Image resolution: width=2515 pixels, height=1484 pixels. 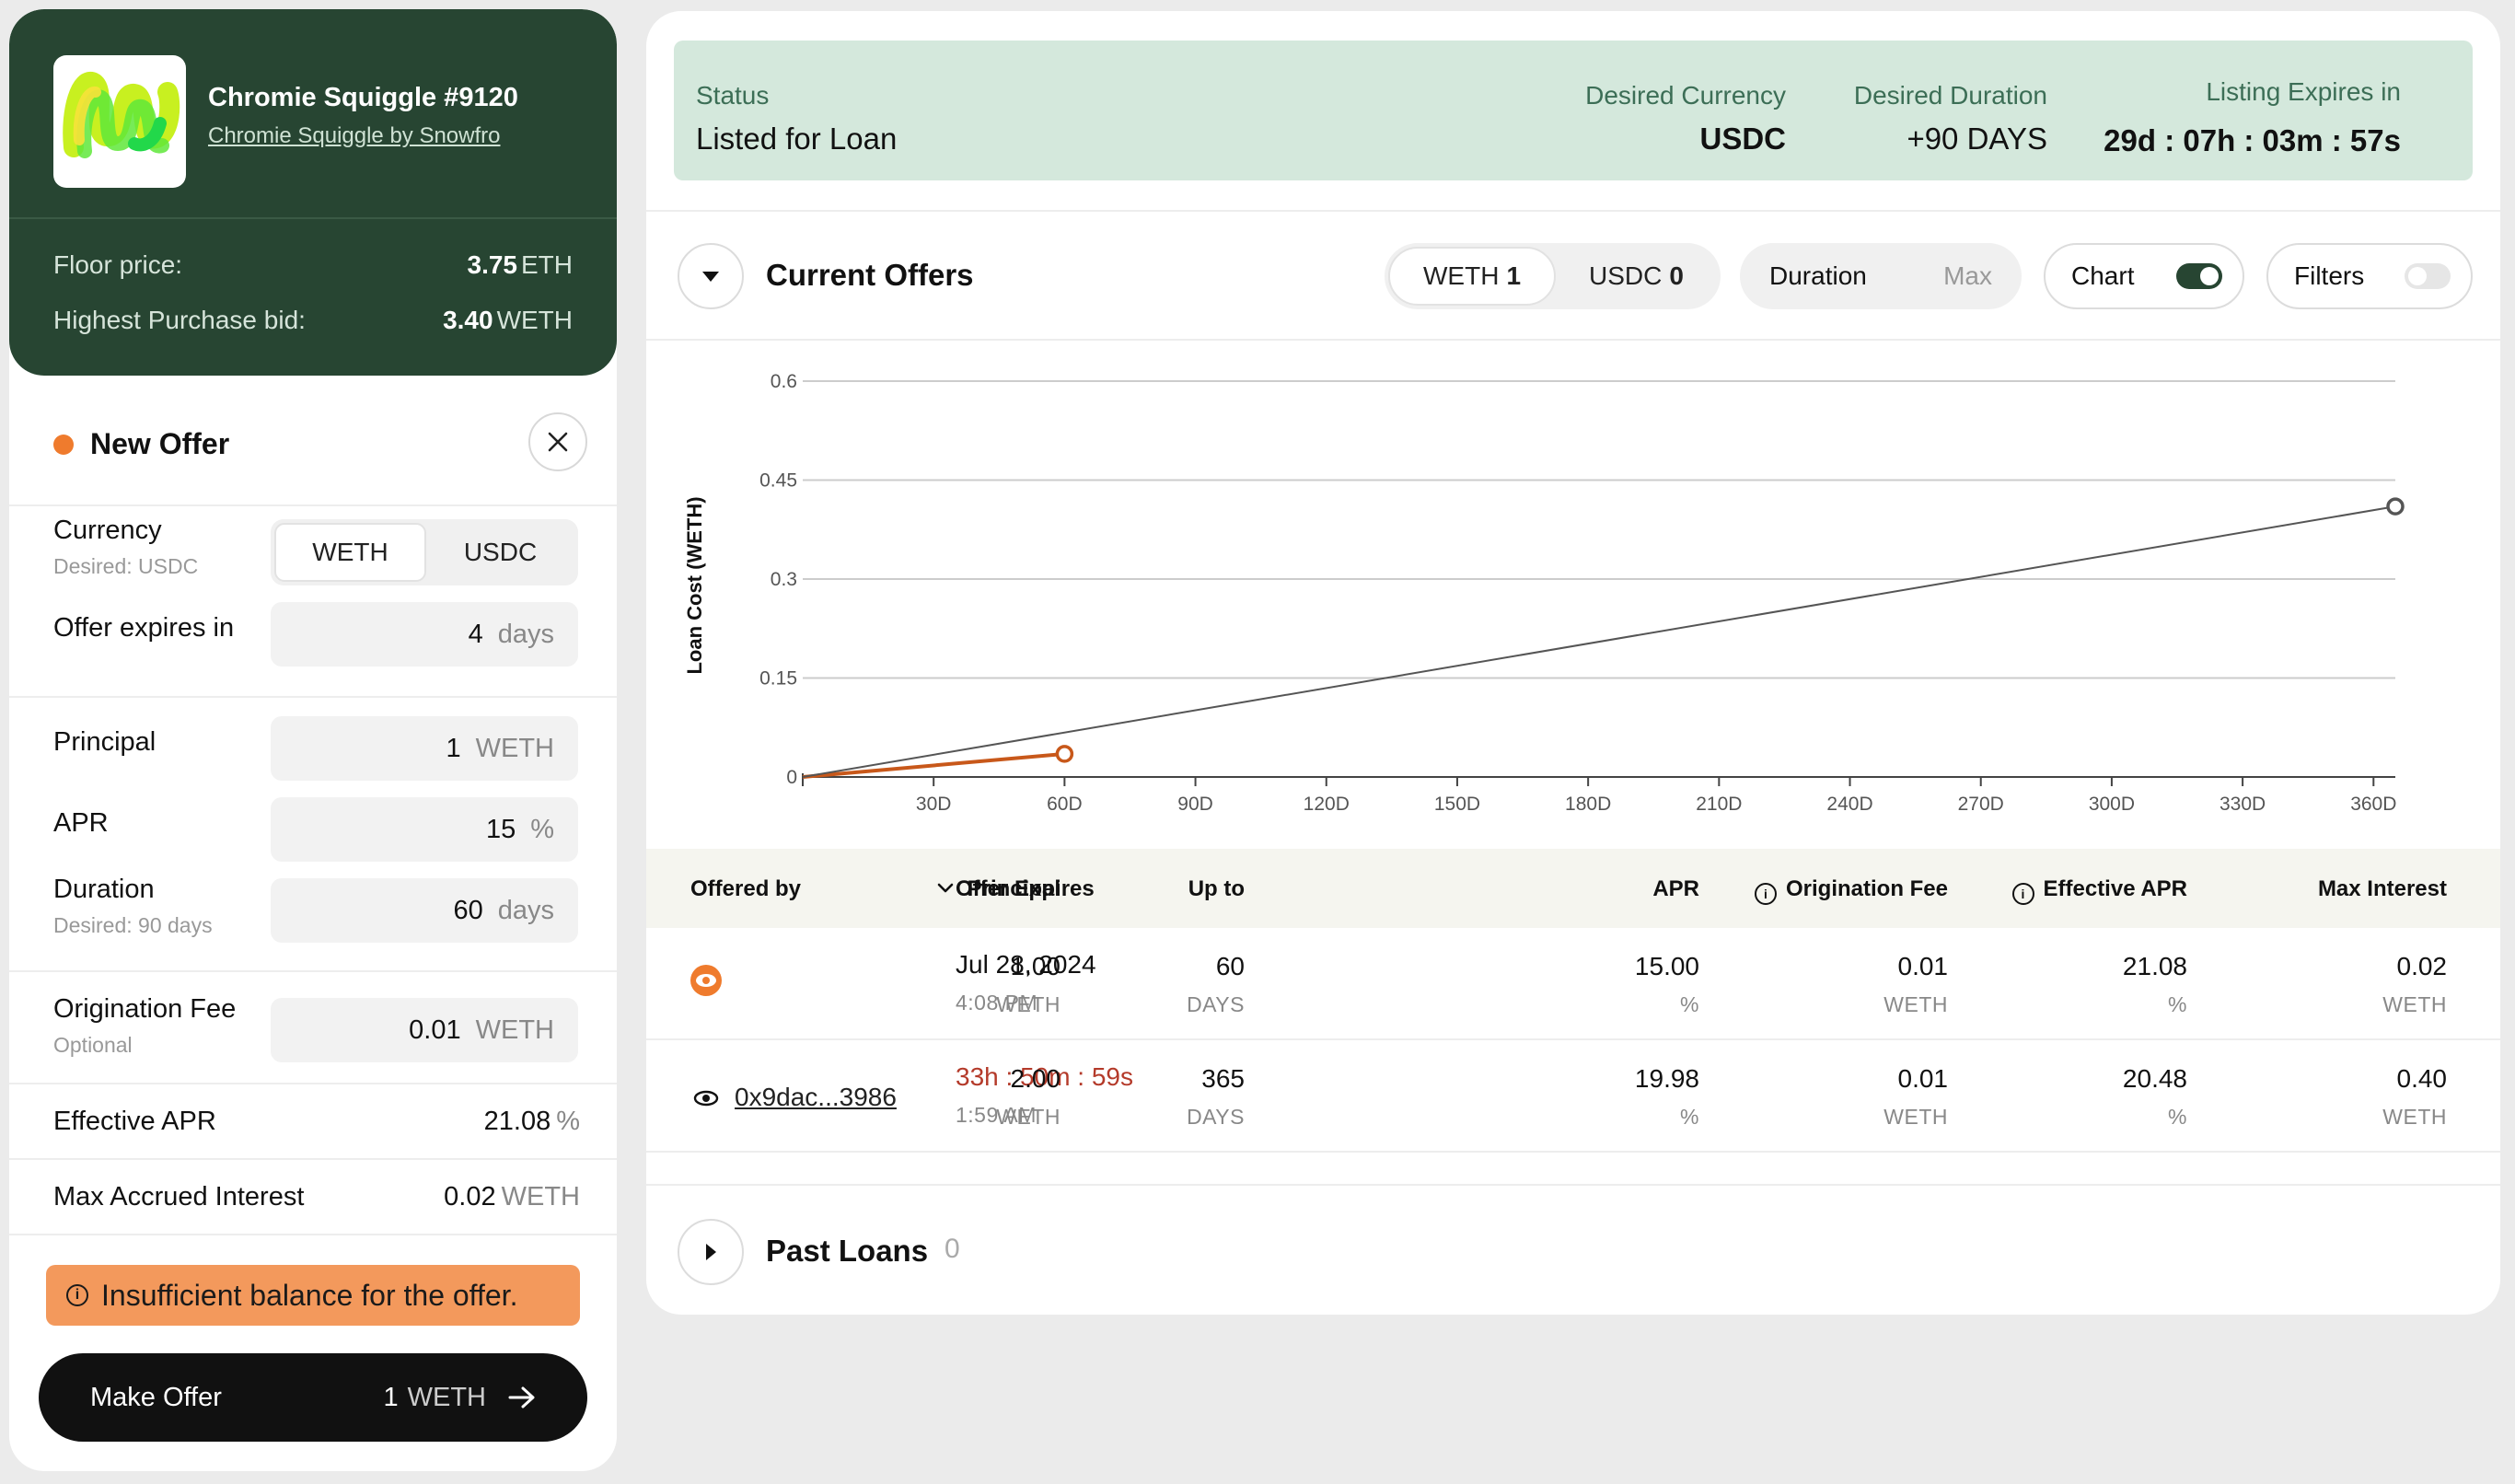 I want to click on col-origination-fee: i Origination Fee, so click(x=1851, y=890).